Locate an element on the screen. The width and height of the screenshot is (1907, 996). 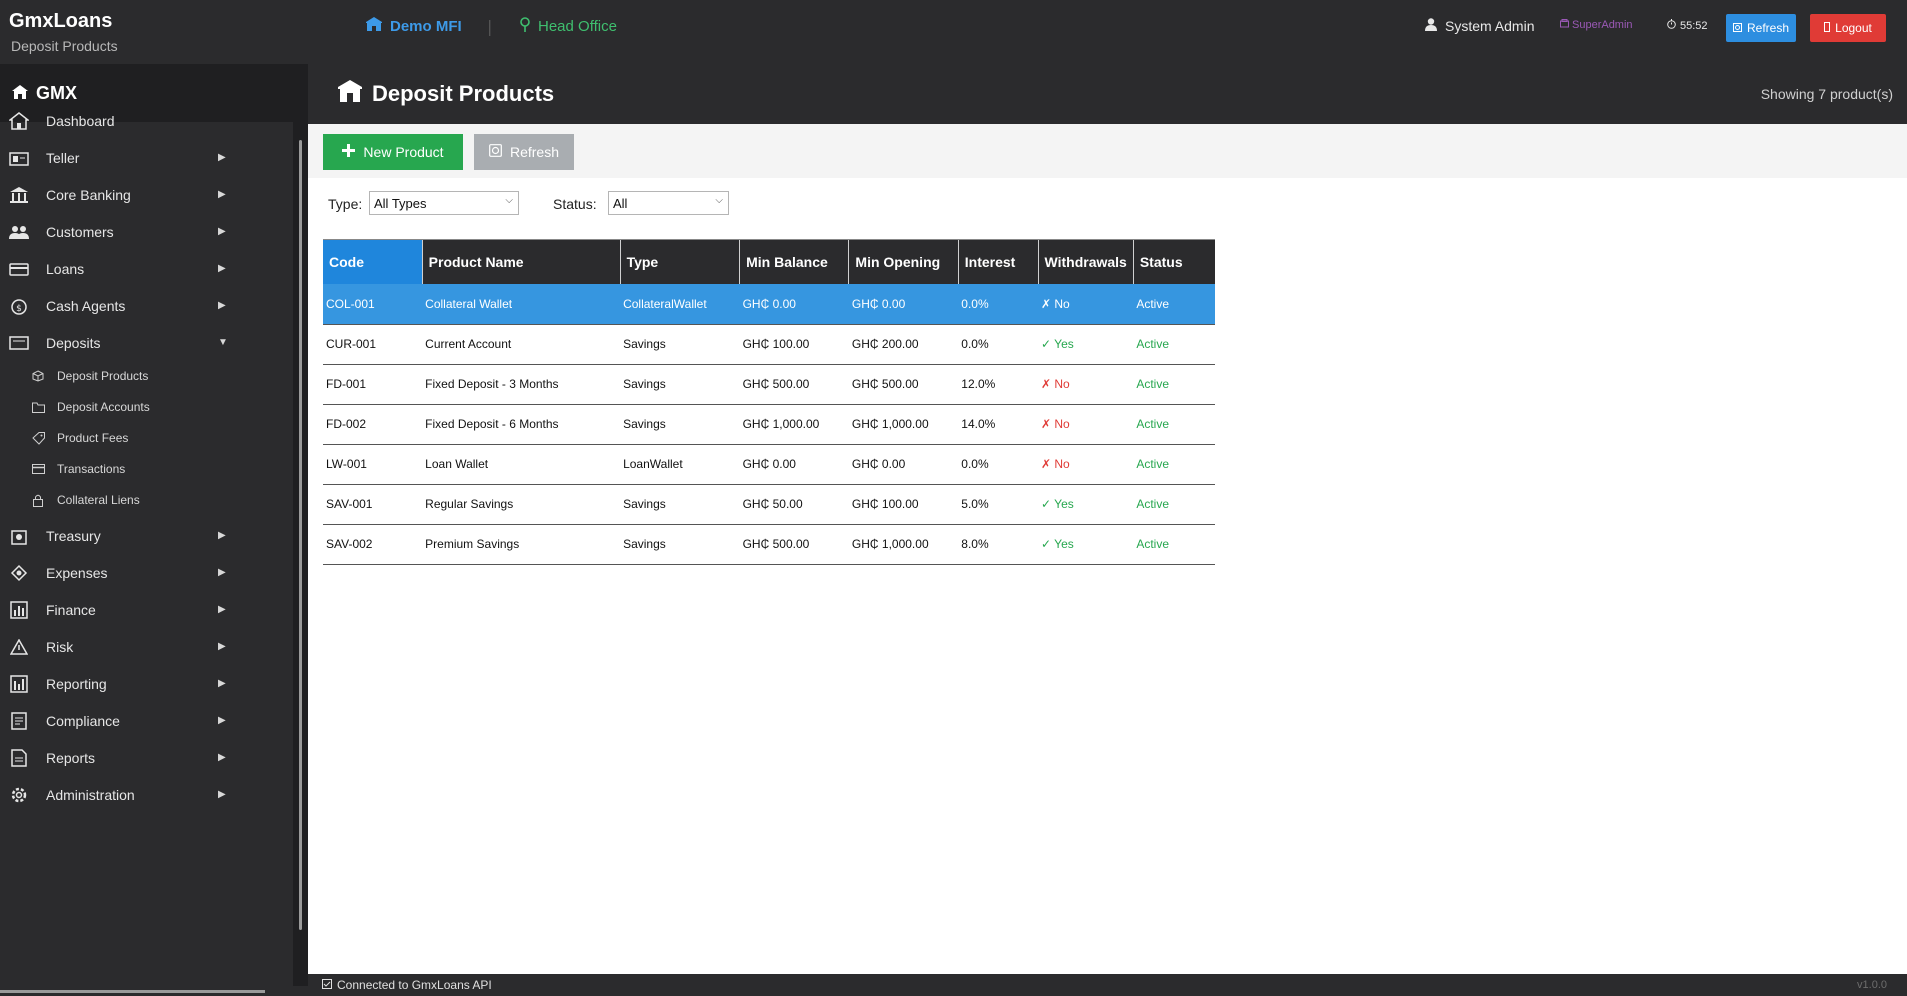
tag-icon is located at coordinates (38, 438).